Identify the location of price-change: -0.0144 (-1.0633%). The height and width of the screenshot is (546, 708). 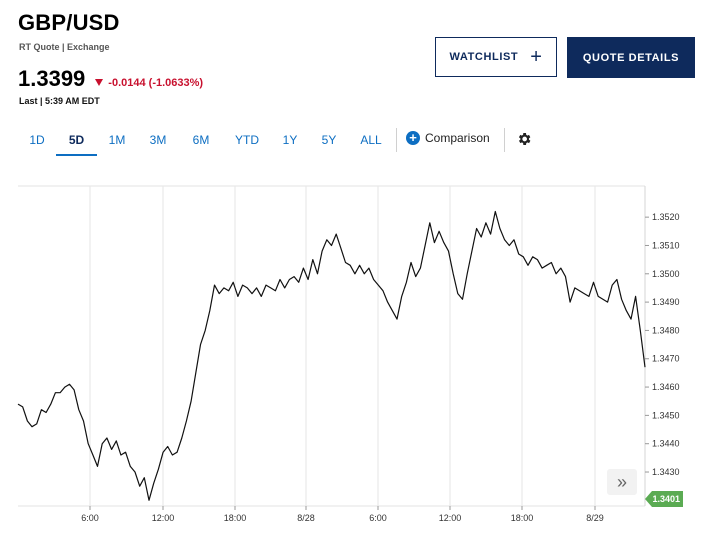
(149, 83).